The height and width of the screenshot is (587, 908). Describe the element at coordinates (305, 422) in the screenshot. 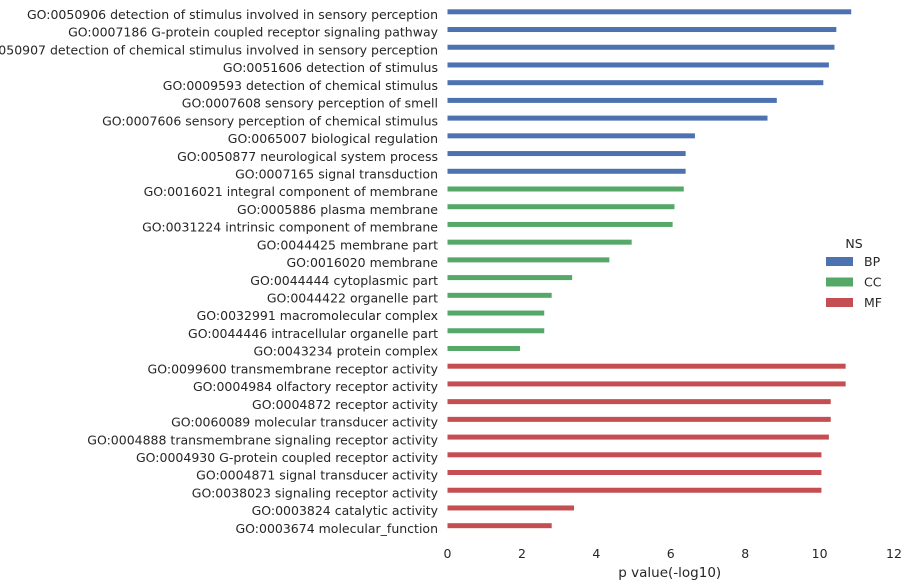

I see `category-label: GO:0060089 molecular transducer activity` at that location.